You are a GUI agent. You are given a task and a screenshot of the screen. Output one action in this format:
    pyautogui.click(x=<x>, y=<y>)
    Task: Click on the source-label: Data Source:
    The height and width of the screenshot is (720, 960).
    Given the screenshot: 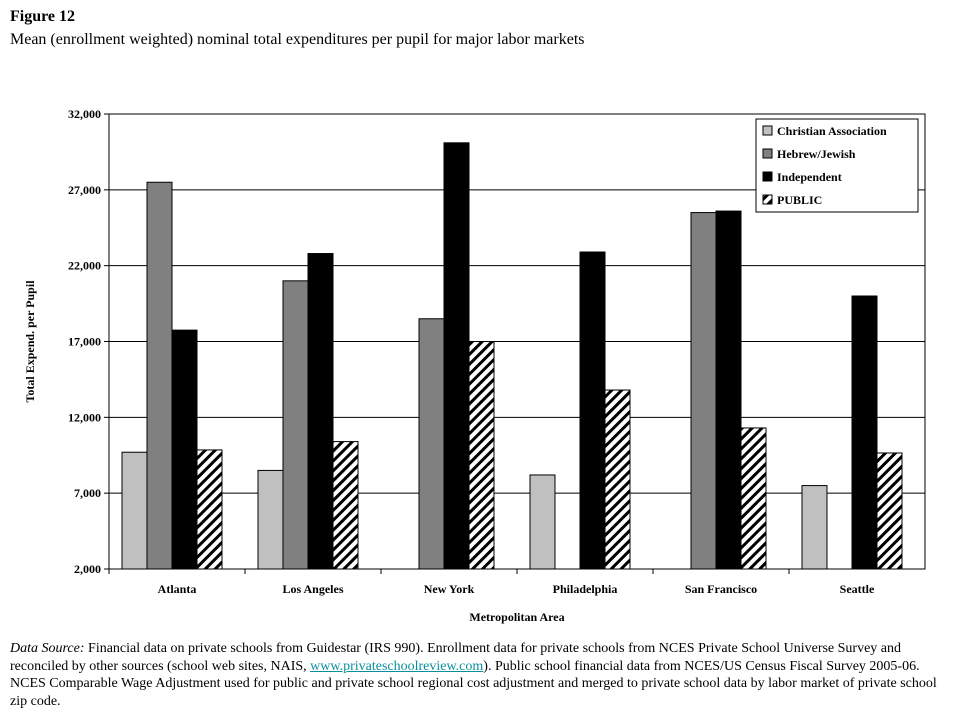 What is the action you would take?
    pyautogui.click(x=47, y=648)
    